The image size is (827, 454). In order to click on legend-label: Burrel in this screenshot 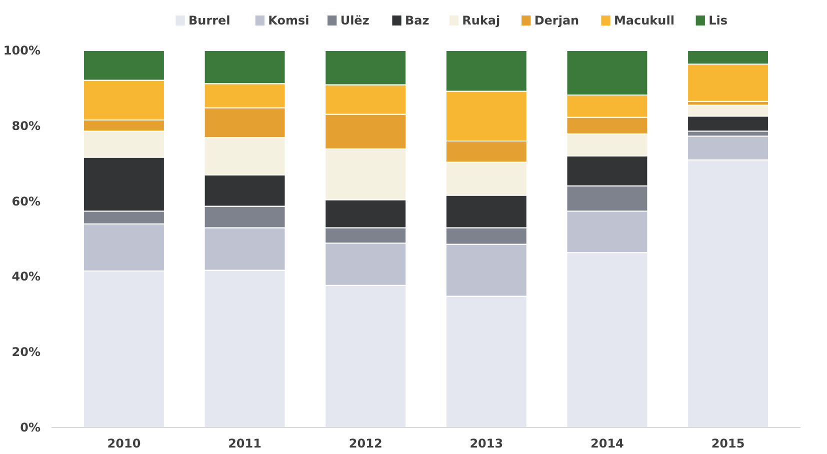, I will do `click(209, 21)`.